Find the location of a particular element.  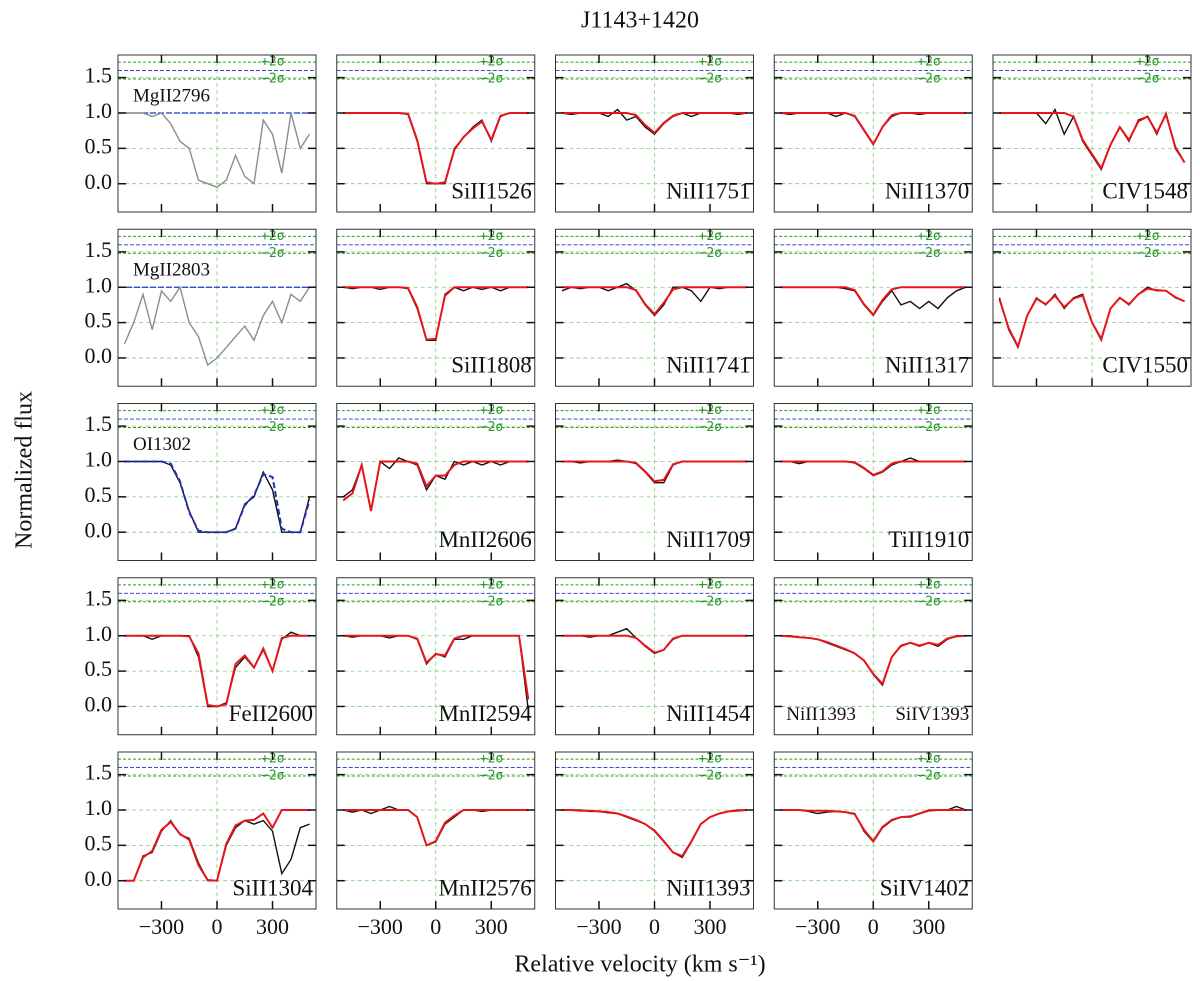

line-label: MgII2796 is located at coordinates (171, 95).